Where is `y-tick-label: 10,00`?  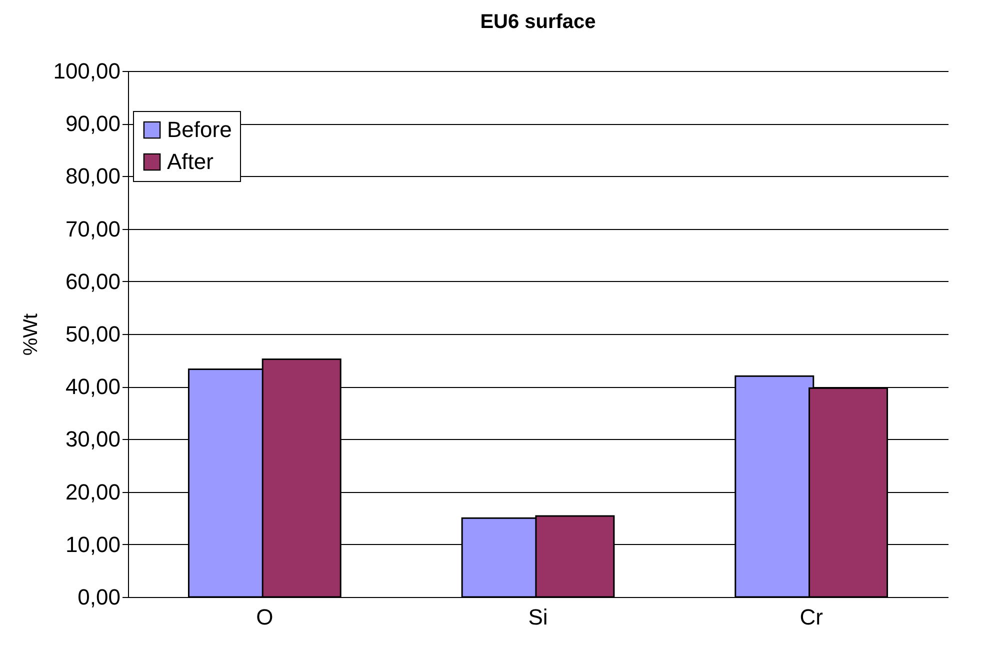
y-tick-label: 10,00 is located at coordinates (92, 544).